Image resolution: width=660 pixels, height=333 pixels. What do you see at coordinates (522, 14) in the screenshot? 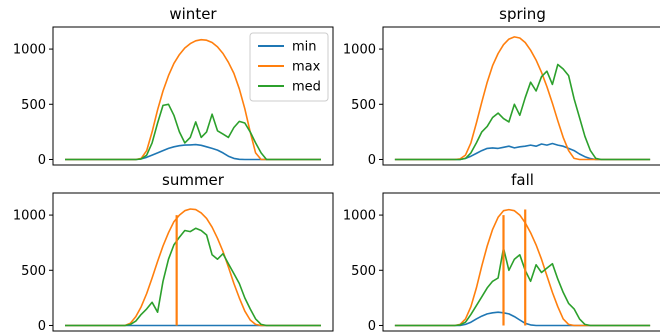
I see `panel-title: spring` at bounding box center [522, 14].